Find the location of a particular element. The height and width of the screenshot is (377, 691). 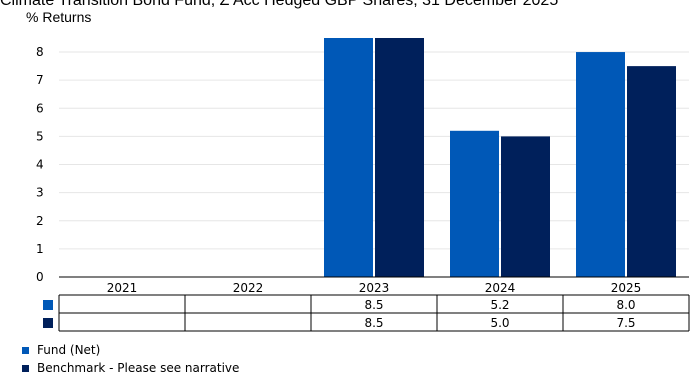

y-tick-label: 3 is located at coordinates (40, 193).